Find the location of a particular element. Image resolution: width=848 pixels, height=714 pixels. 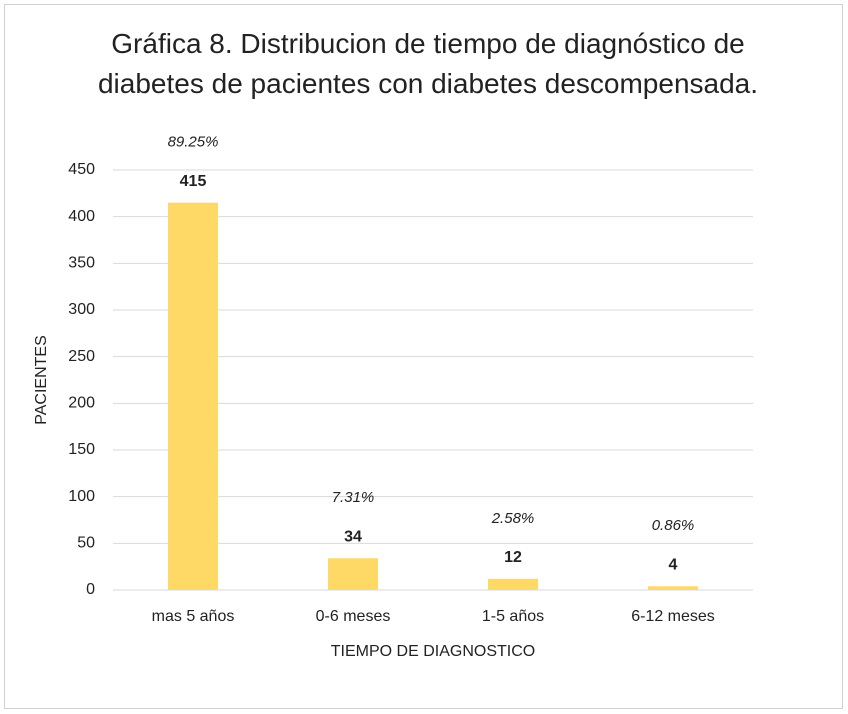

y-tick-label: 400 is located at coordinates (81, 216).